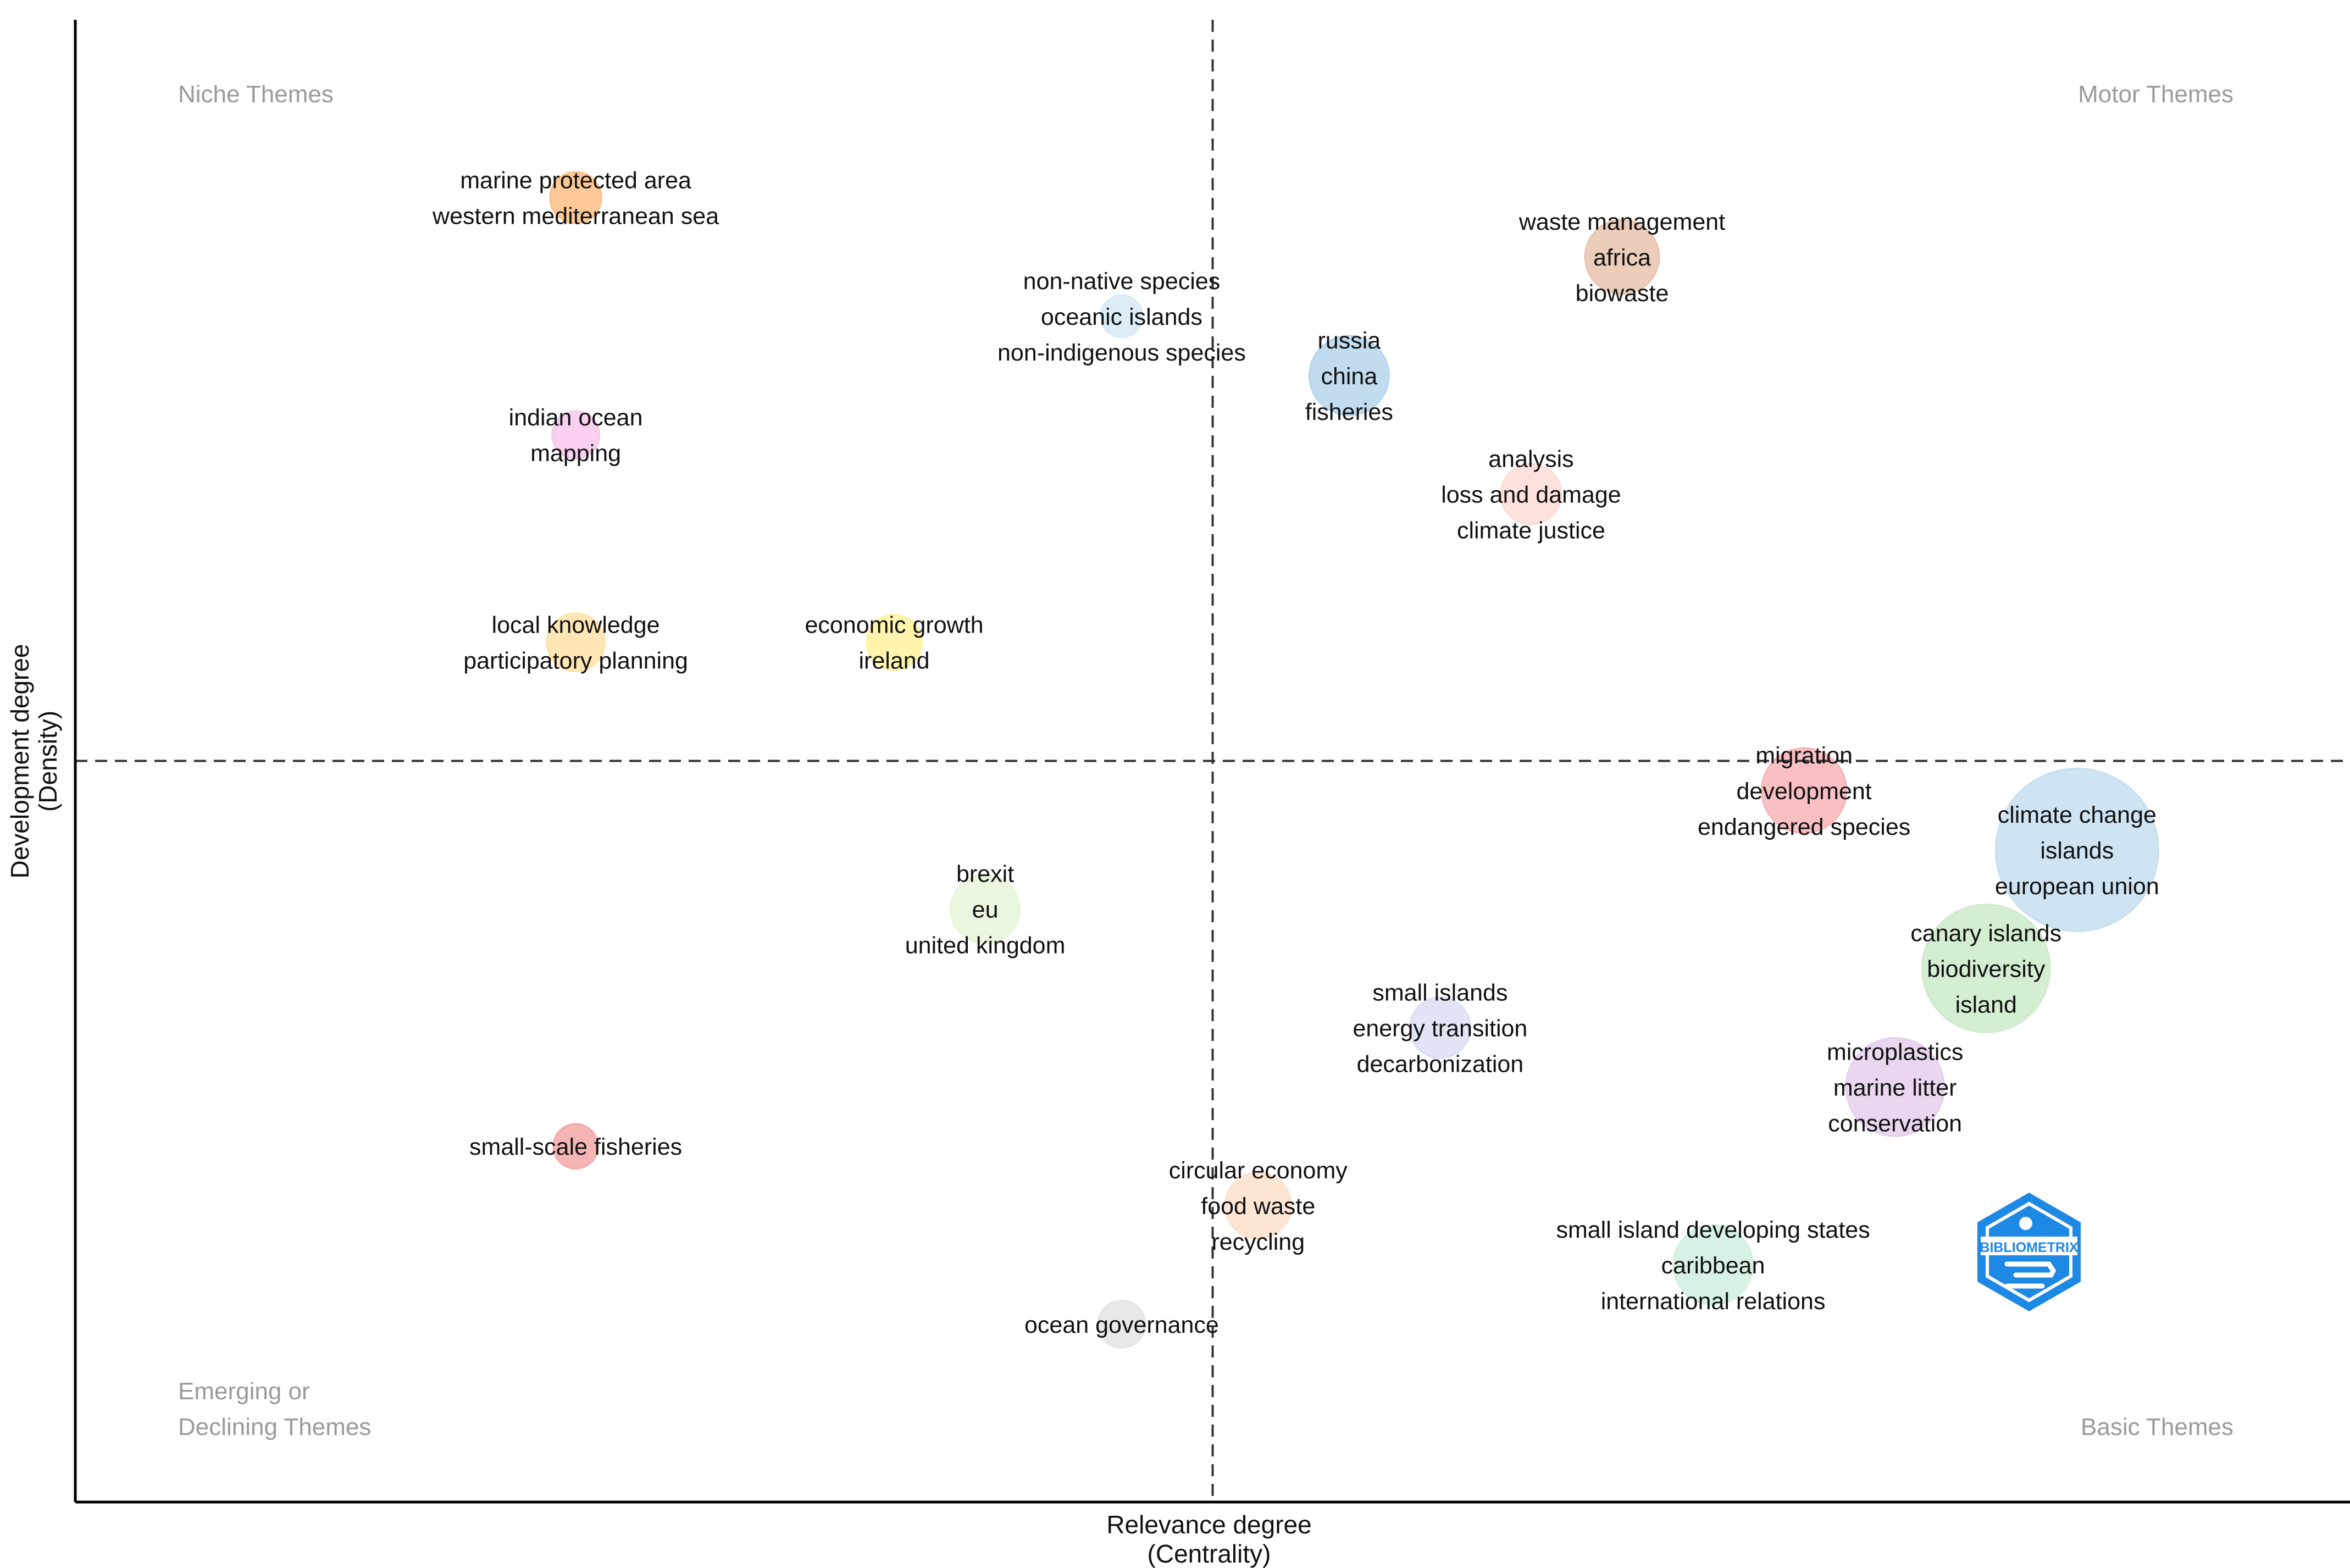 The width and height of the screenshot is (2350, 1568). I want to click on cluster-label: non-native species, so click(1122, 281).